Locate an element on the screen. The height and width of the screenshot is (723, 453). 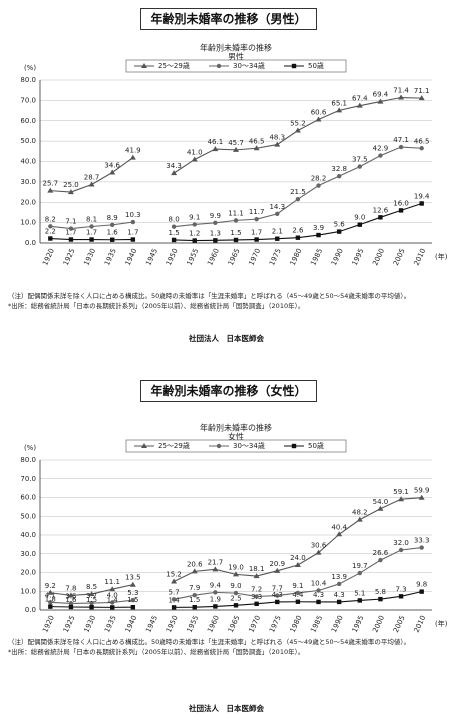
x-tick-label: 2010 is located at coordinates (420, 257).